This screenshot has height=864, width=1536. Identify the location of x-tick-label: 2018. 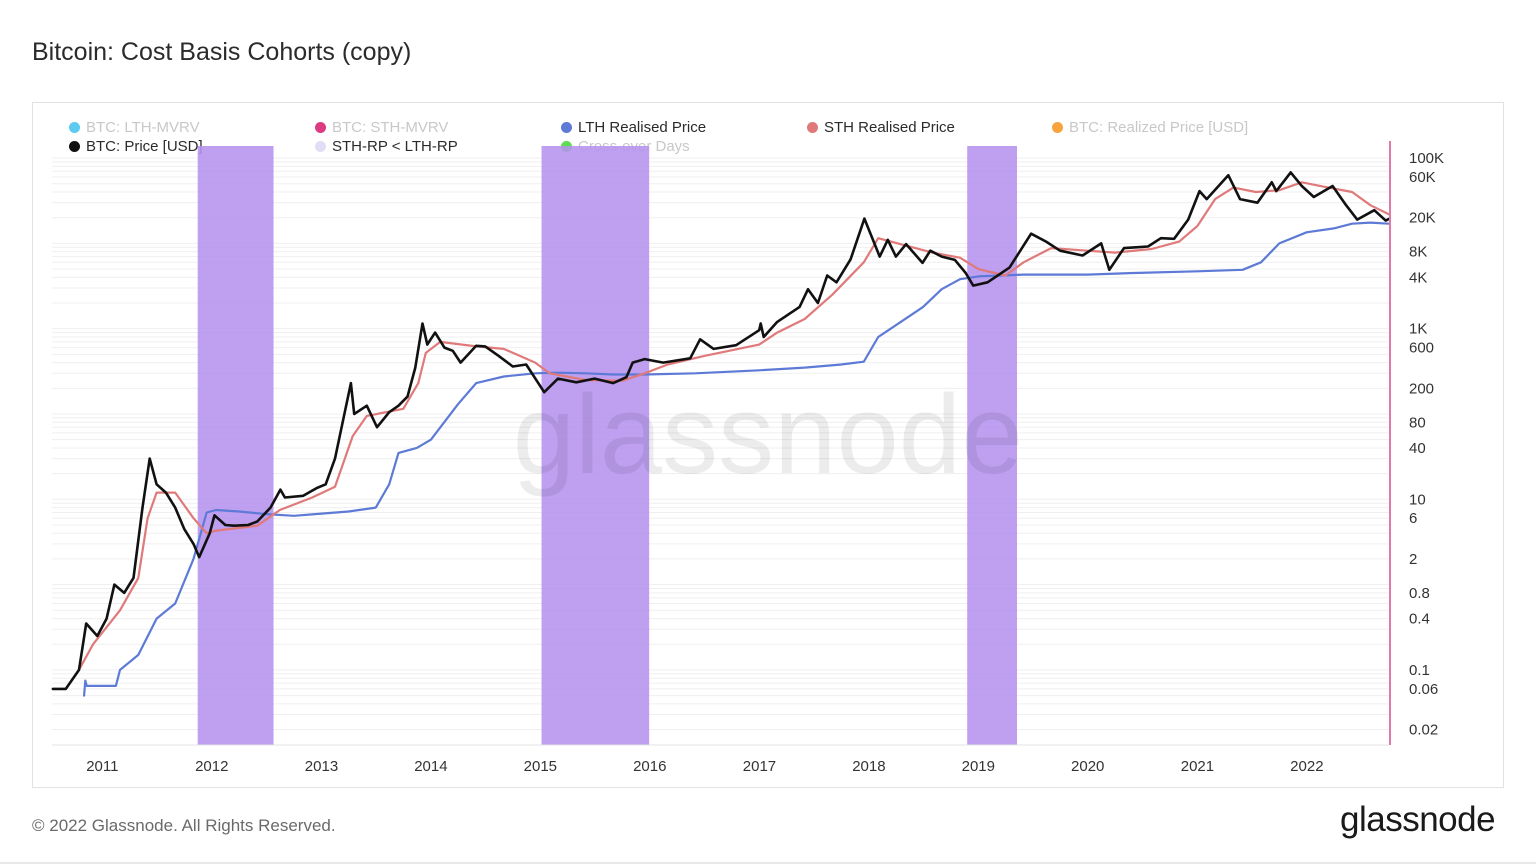
(868, 766).